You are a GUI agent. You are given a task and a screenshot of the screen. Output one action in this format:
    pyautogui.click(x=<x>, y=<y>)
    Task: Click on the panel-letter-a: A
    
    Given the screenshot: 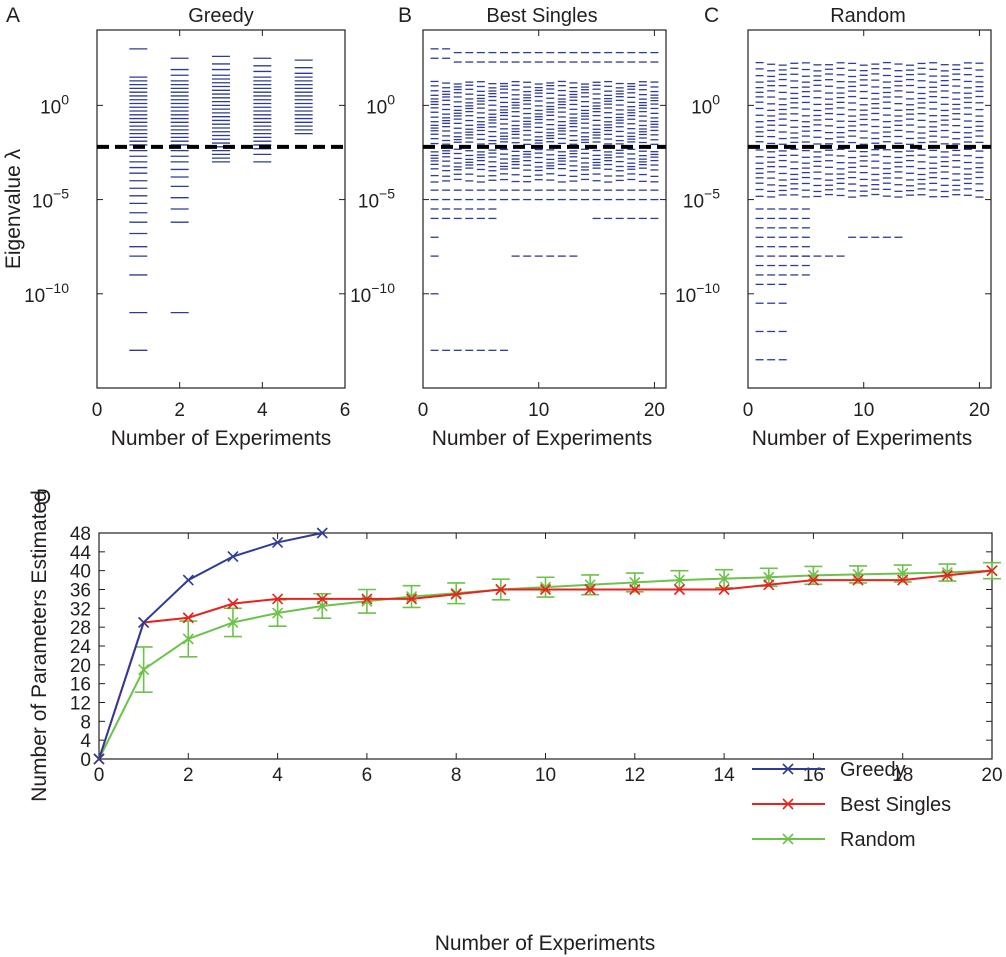 What is the action you would take?
    pyautogui.click(x=13, y=15)
    